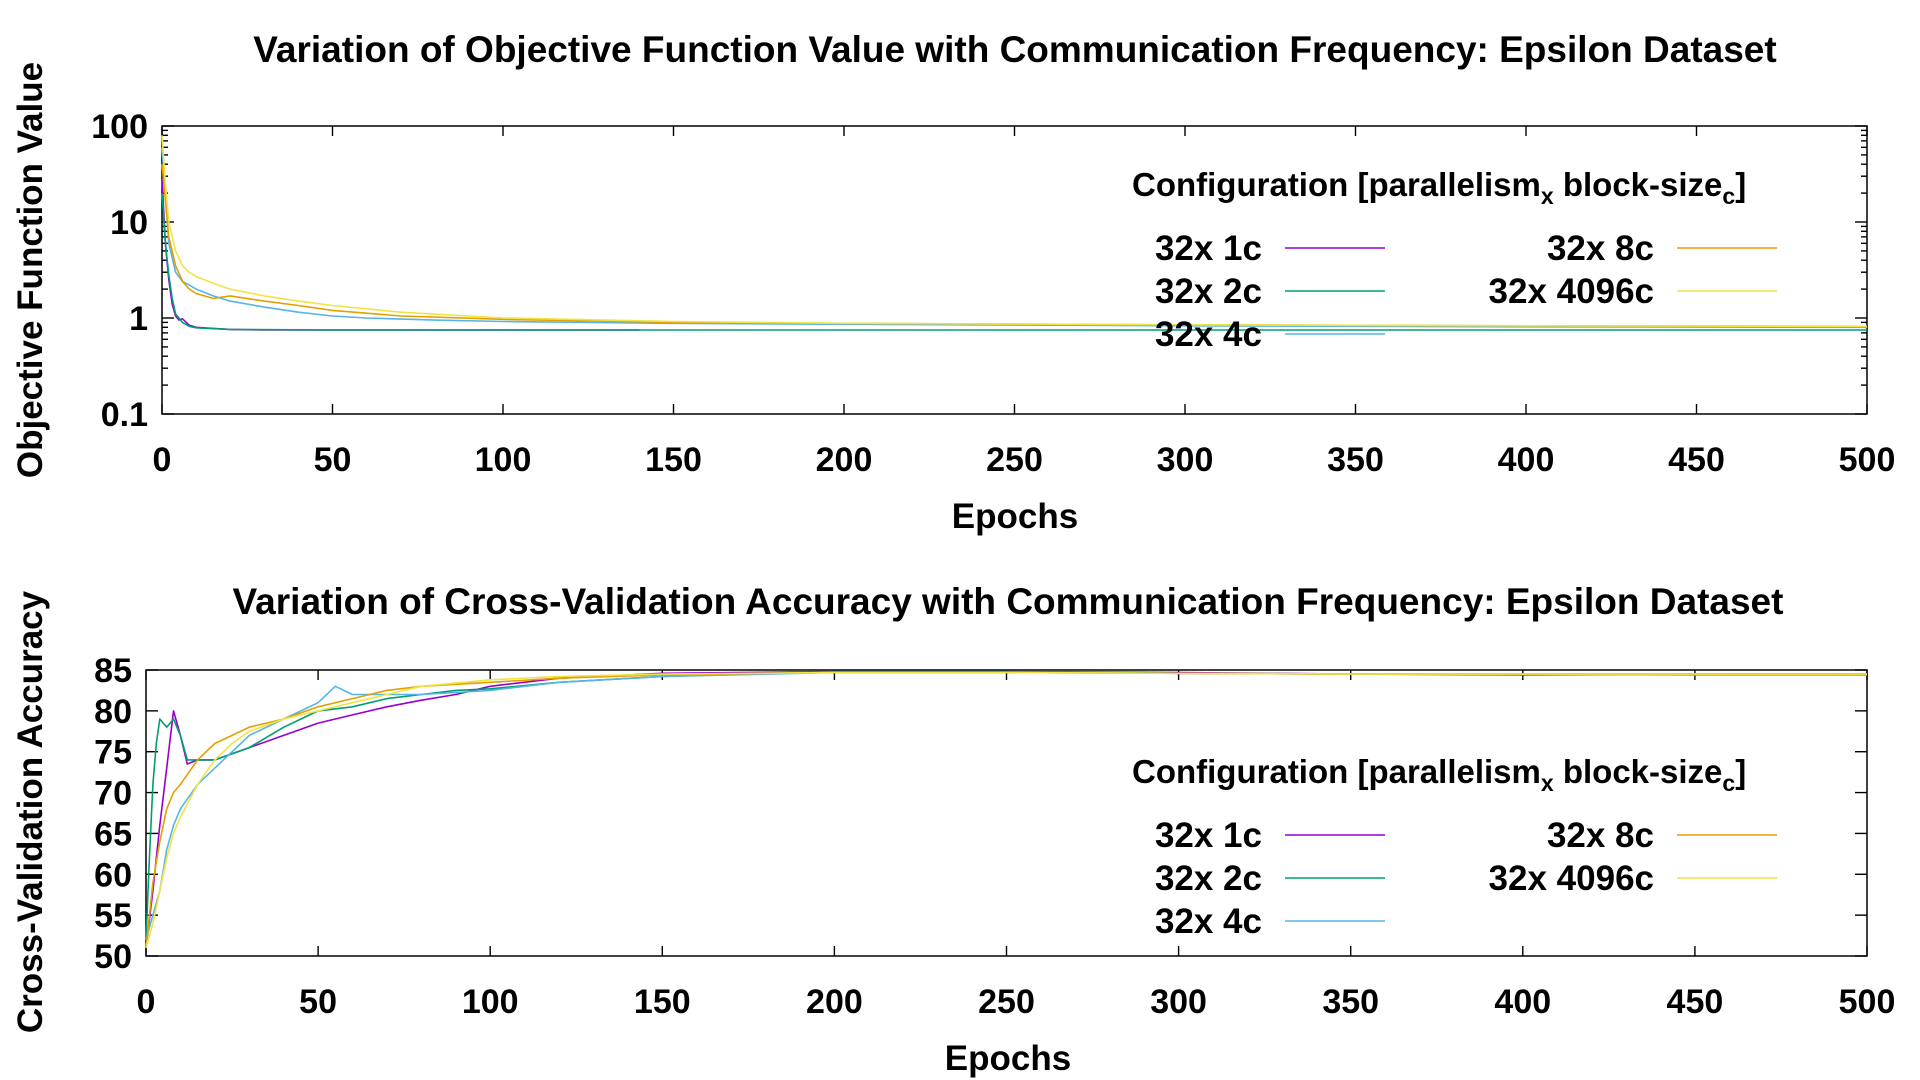  Describe the element at coordinates (30, 270) in the screenshot. I see `objective-chart-ylabel: Objective Function Value` at that location.